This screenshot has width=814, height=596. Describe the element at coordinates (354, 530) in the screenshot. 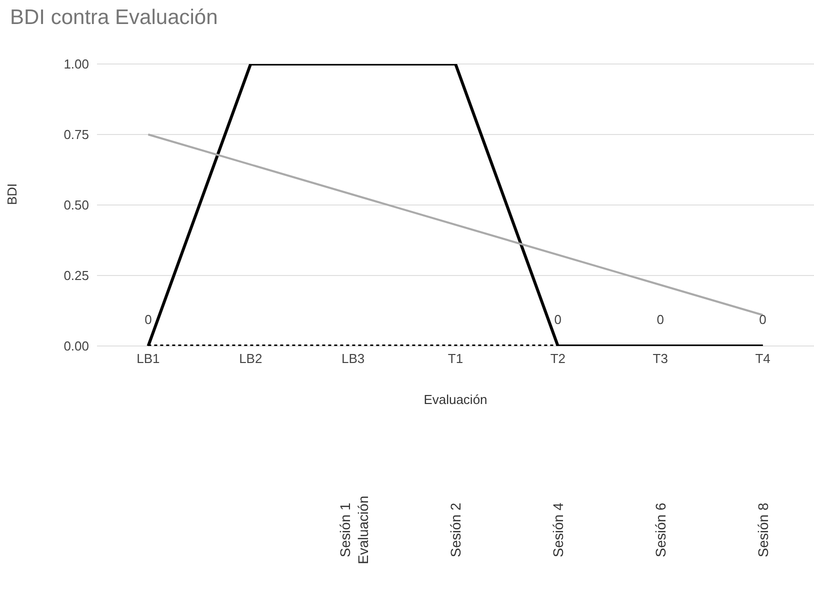

I see `text: Sesión 1 Evaluación` at that location.